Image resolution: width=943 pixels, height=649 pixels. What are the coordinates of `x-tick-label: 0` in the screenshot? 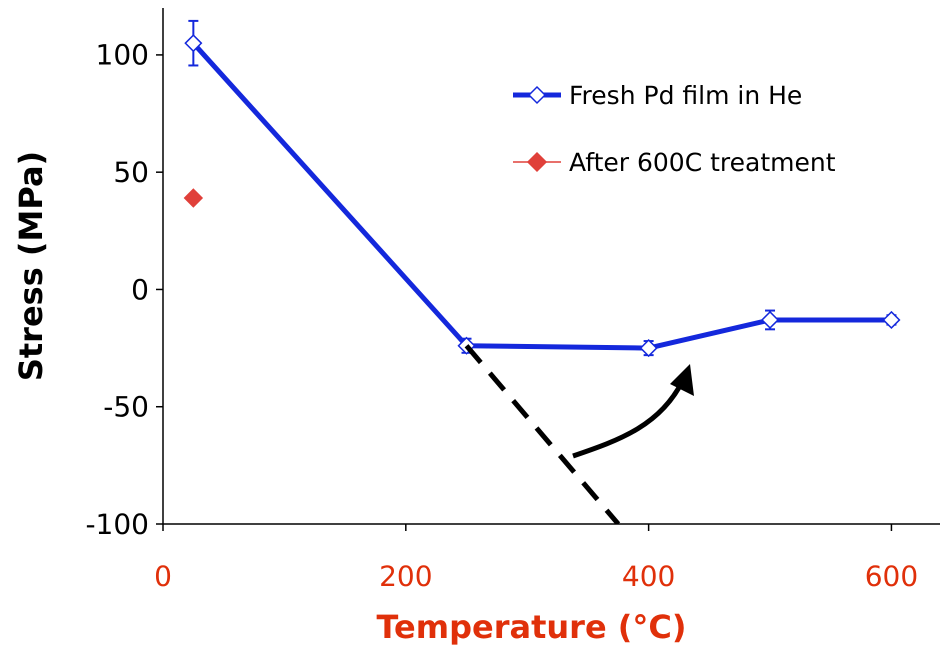 It's located at (163, 576).